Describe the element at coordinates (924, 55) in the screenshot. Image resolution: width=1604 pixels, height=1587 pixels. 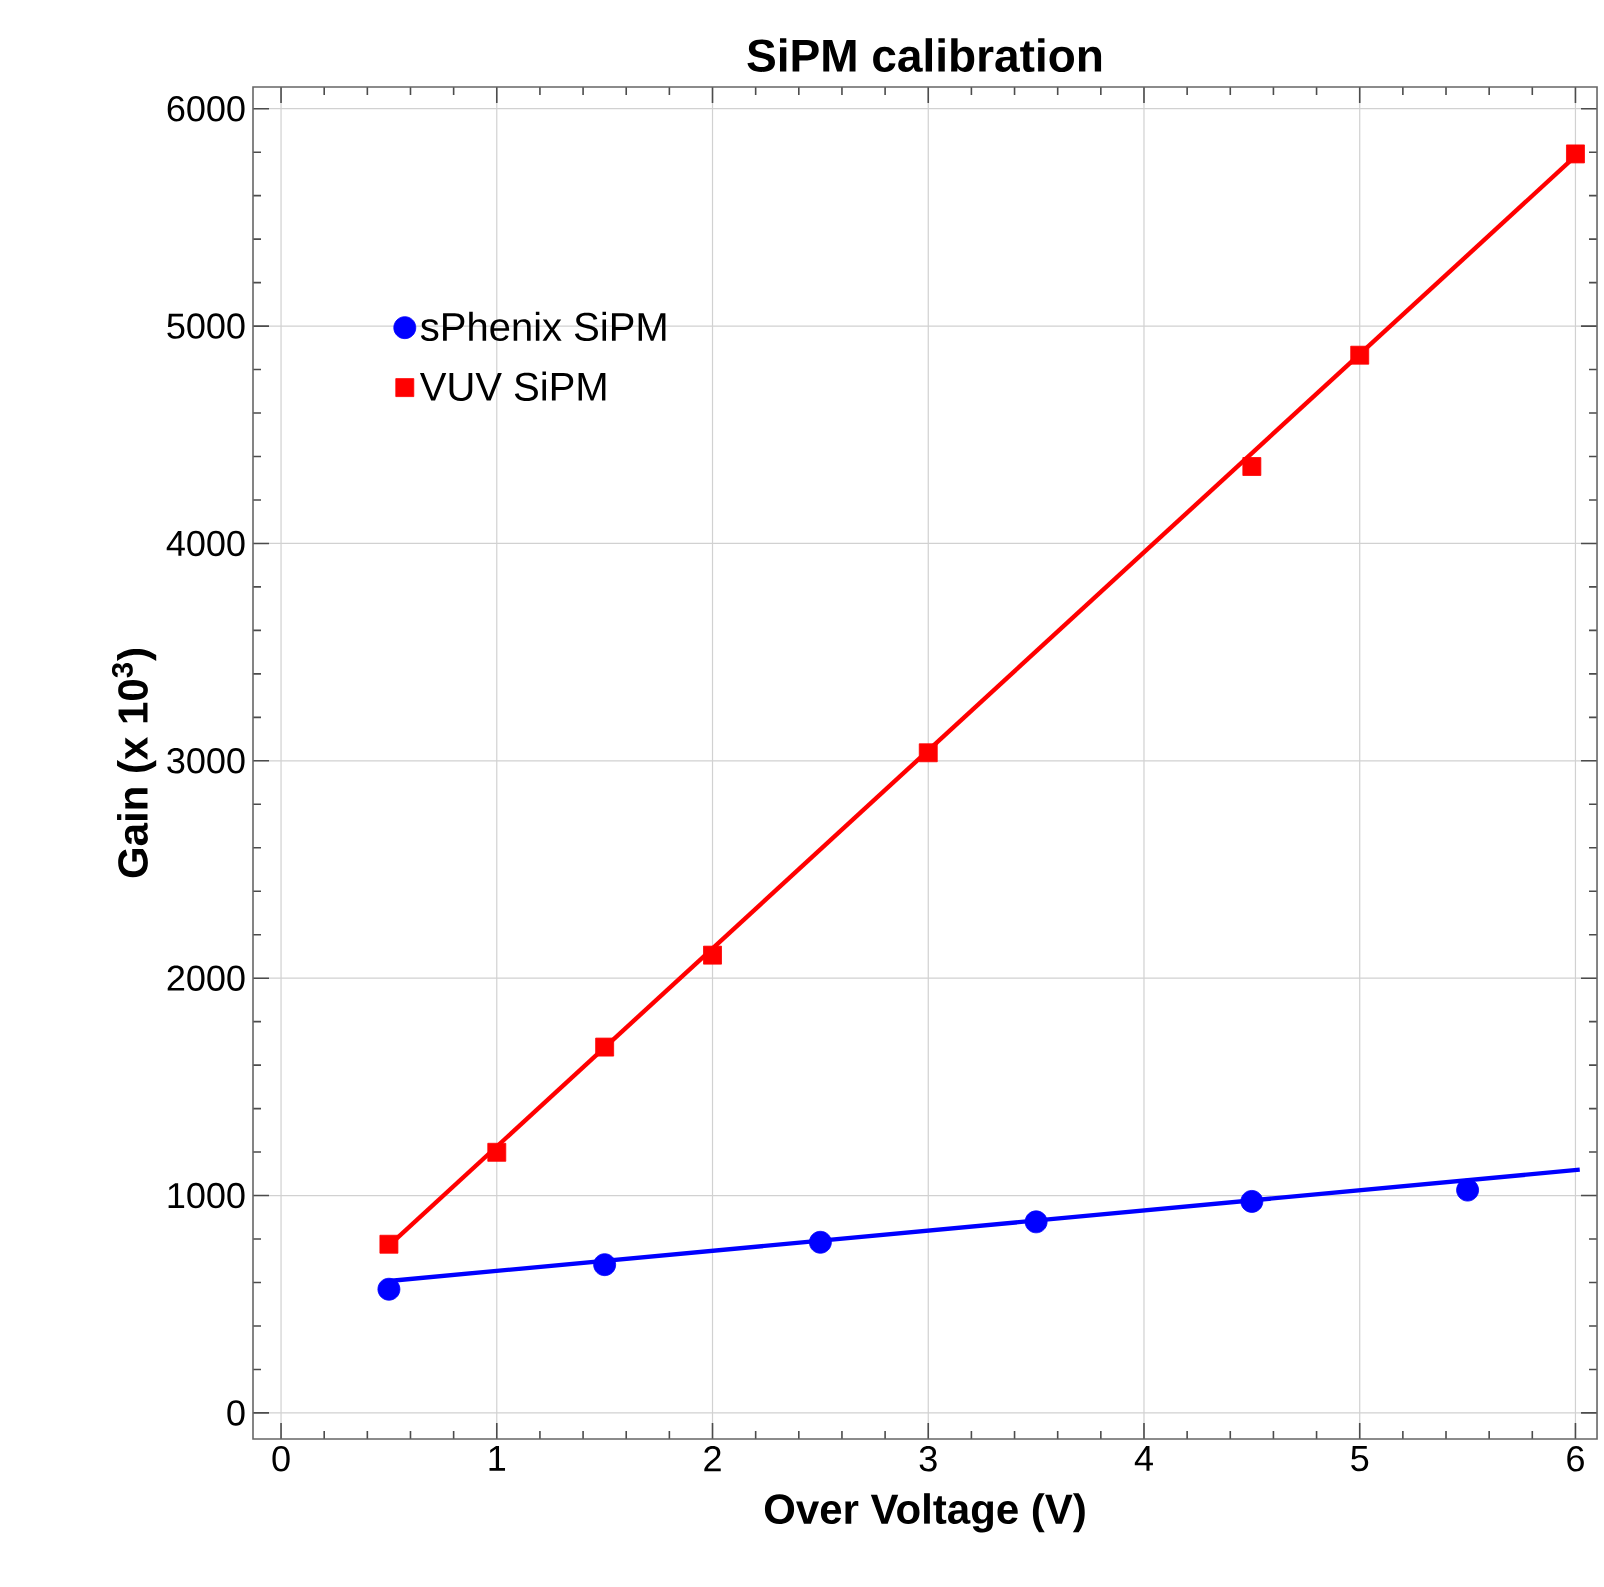
I see `chart-title: SiPM calibration` at that location.